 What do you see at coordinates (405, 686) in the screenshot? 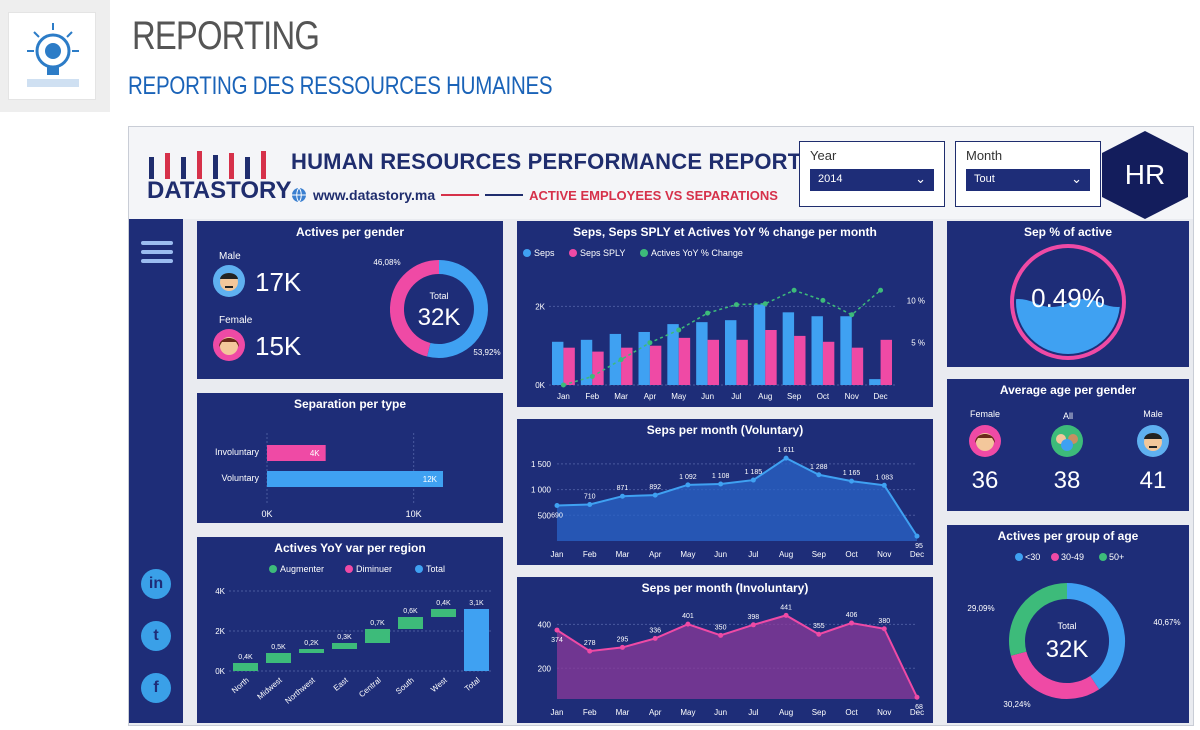
I see `category-label: South` at bounding box center [405, 686].